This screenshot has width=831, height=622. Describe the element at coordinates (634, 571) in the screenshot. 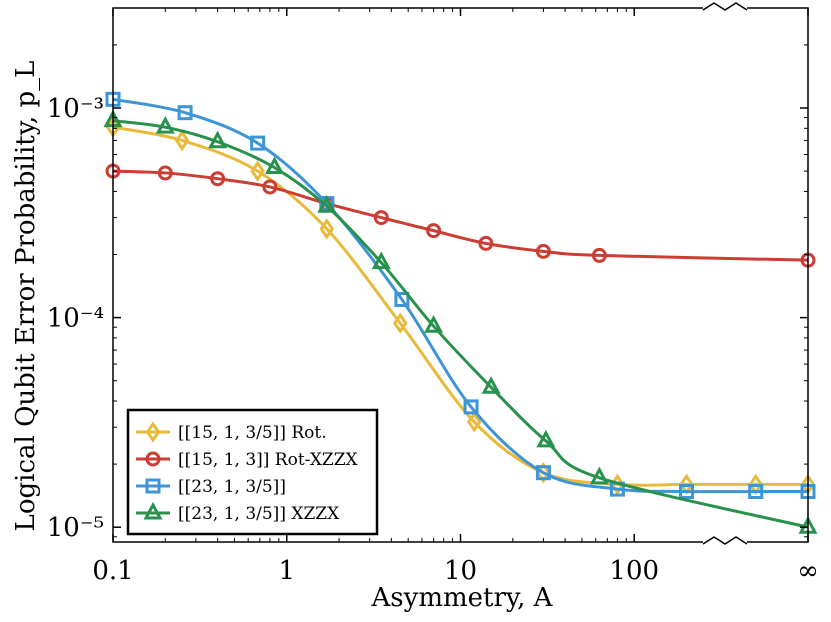

I see `x-tick-label: 100` at that location.